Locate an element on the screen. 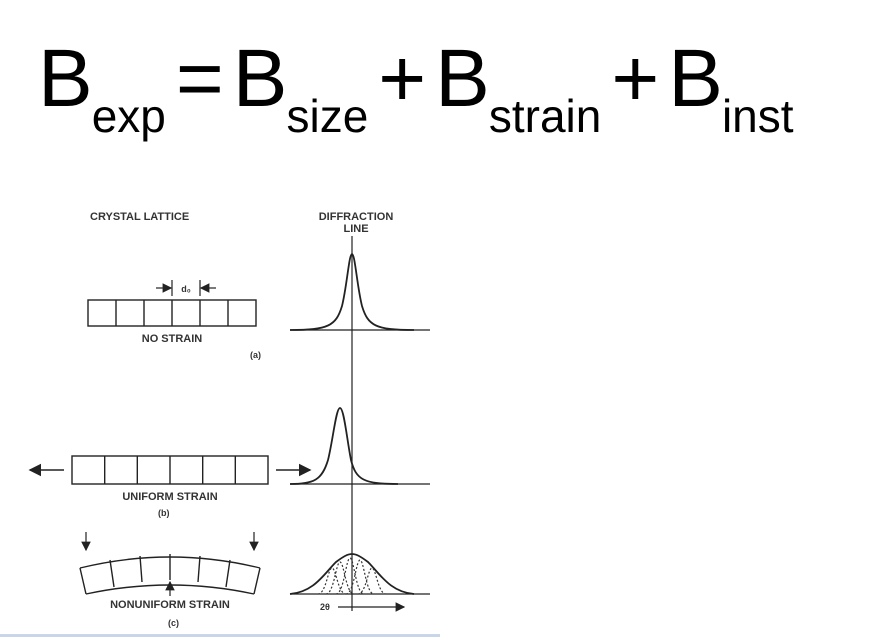 Image resolution: width=880 pixels, height=642 pixels. component-peaks-dotted is located at coordinates (352, 576).